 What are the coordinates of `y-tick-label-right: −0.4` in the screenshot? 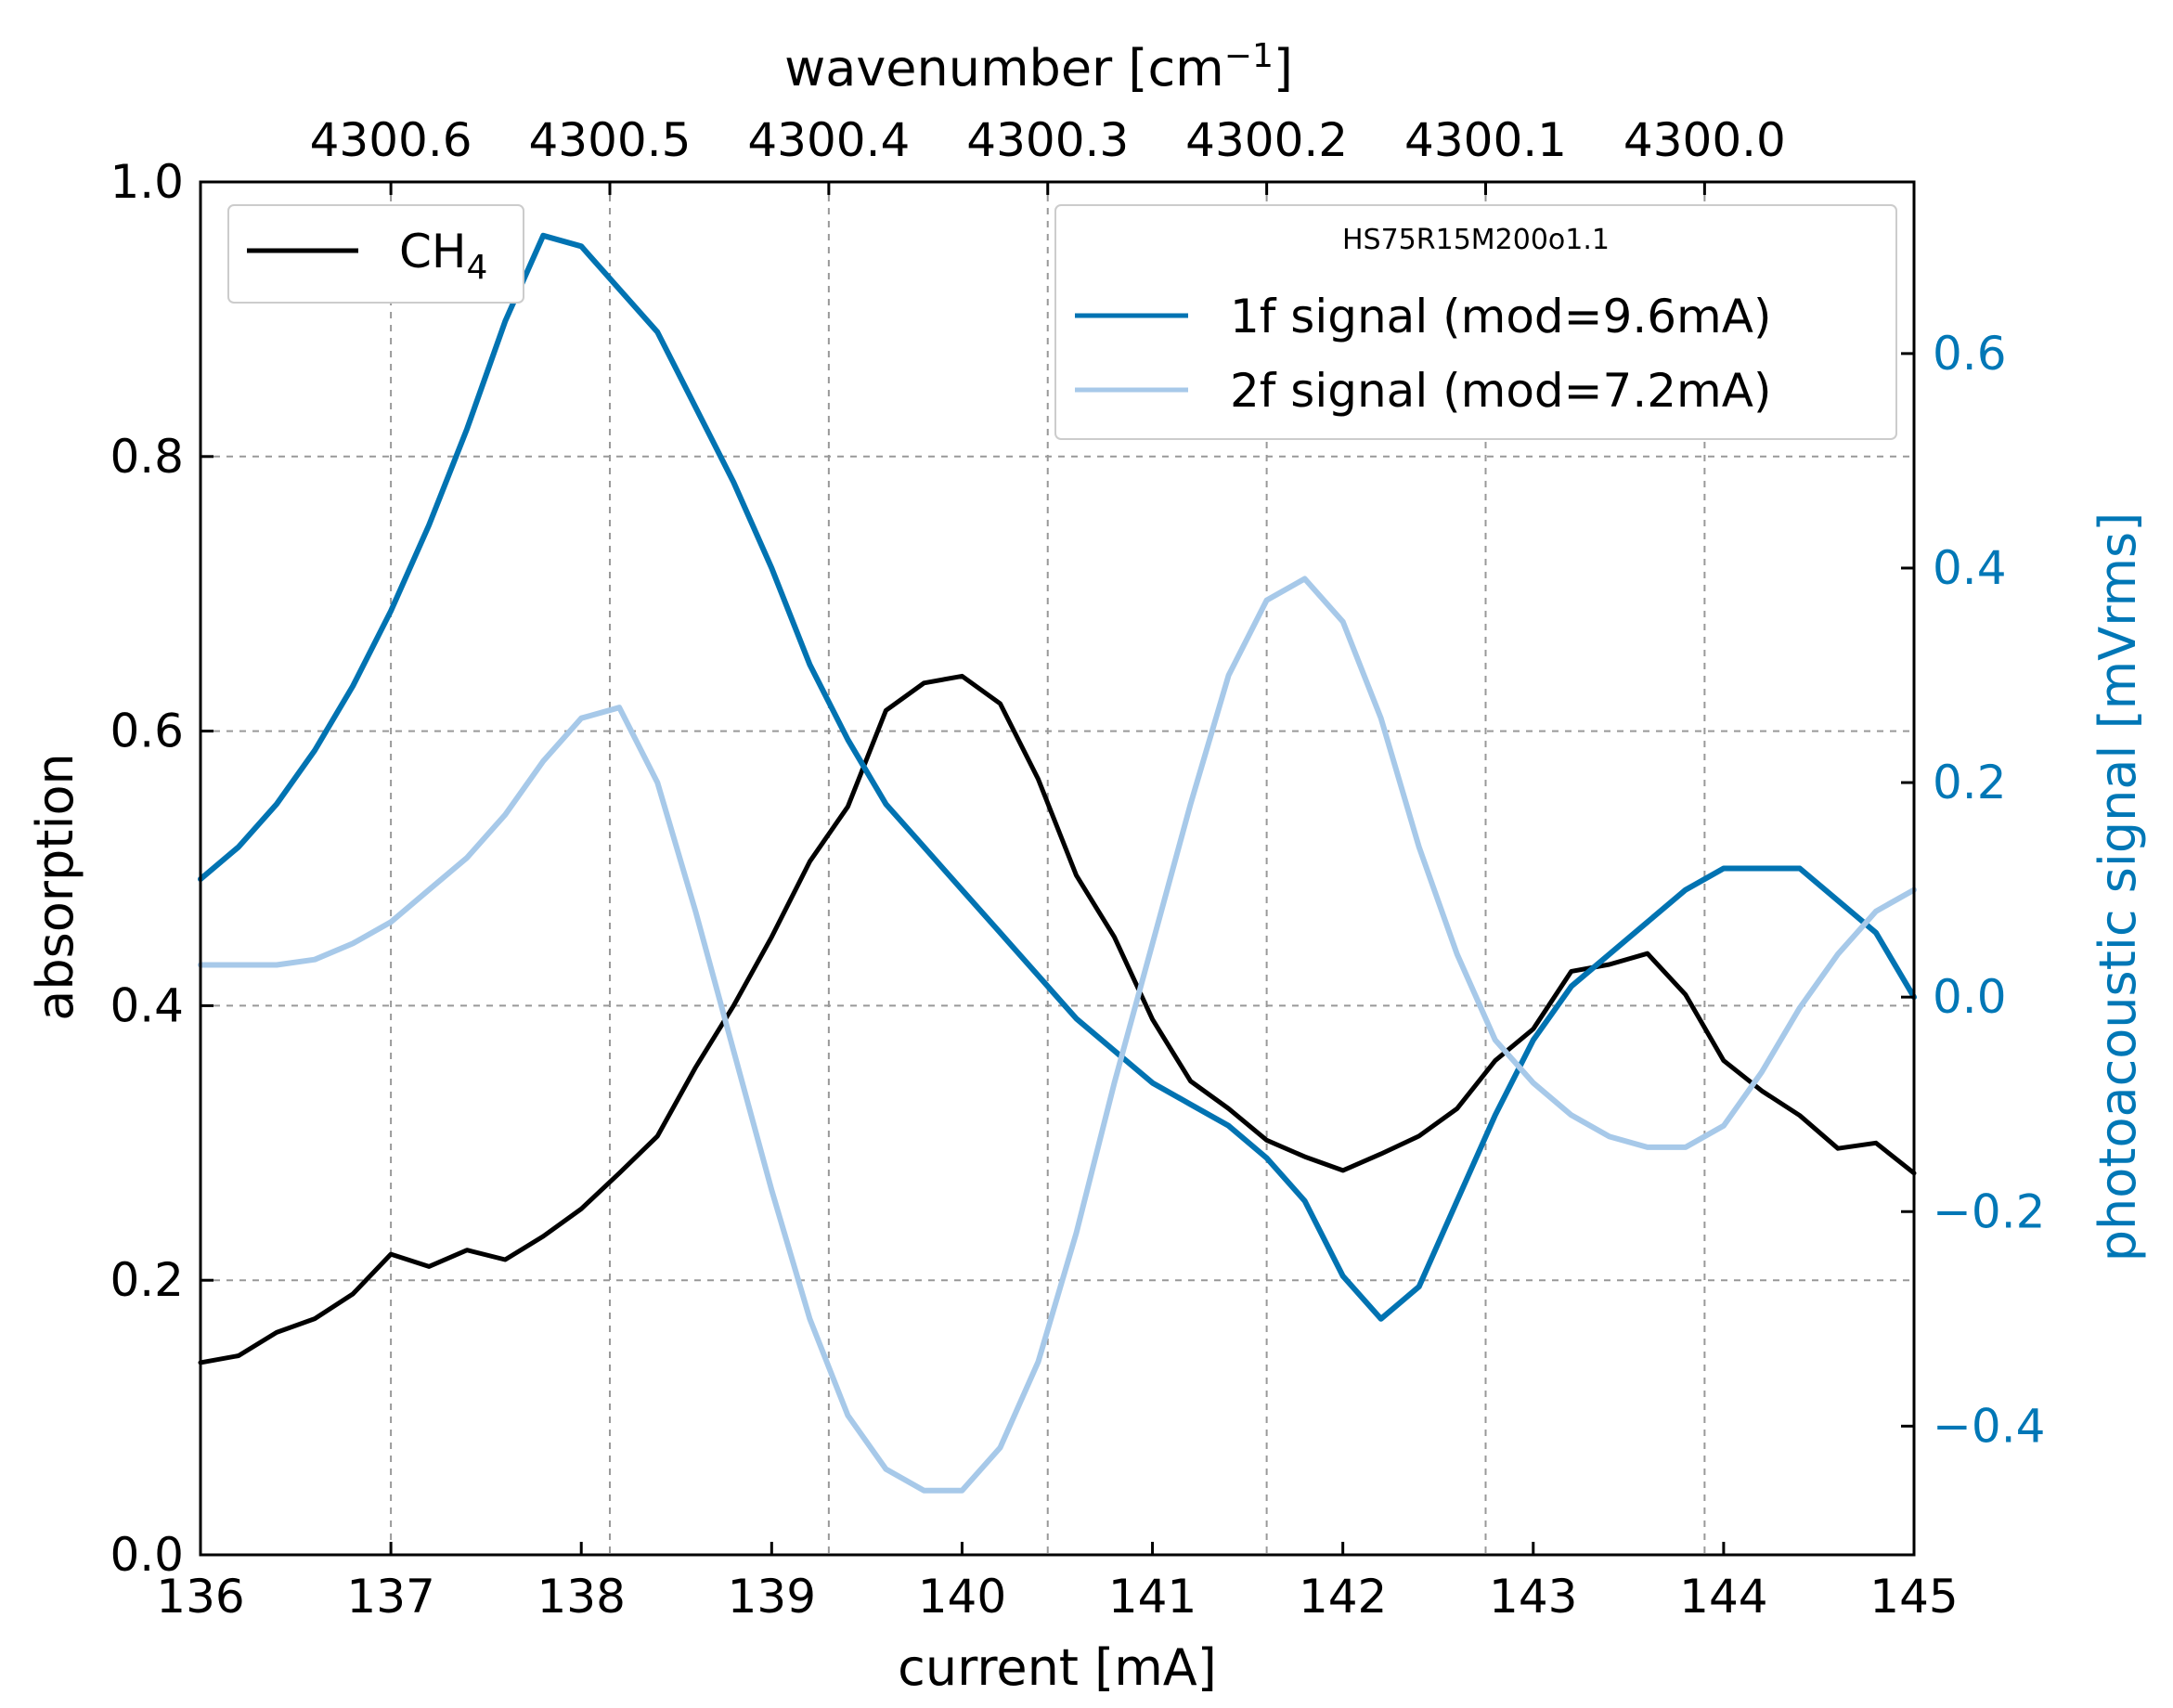 It's located at (1989, 1426).